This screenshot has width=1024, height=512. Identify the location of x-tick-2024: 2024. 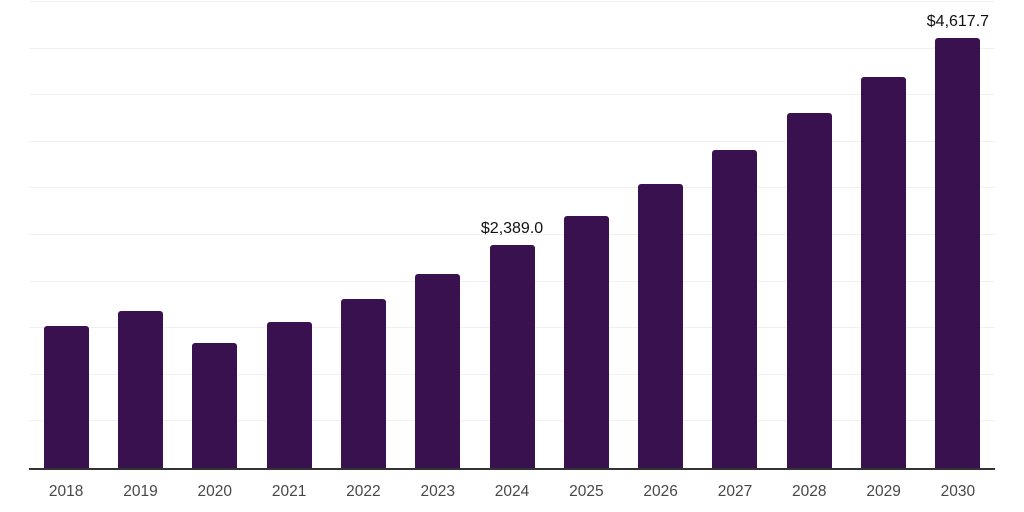
(512, 491).